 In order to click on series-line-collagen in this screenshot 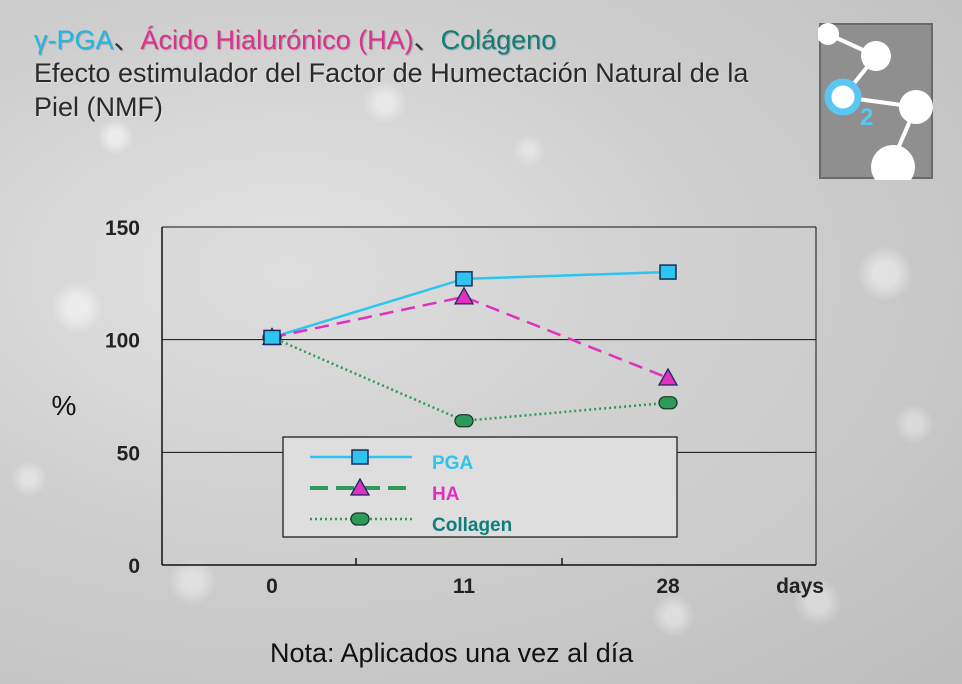, I will do `click(470, 379)`.